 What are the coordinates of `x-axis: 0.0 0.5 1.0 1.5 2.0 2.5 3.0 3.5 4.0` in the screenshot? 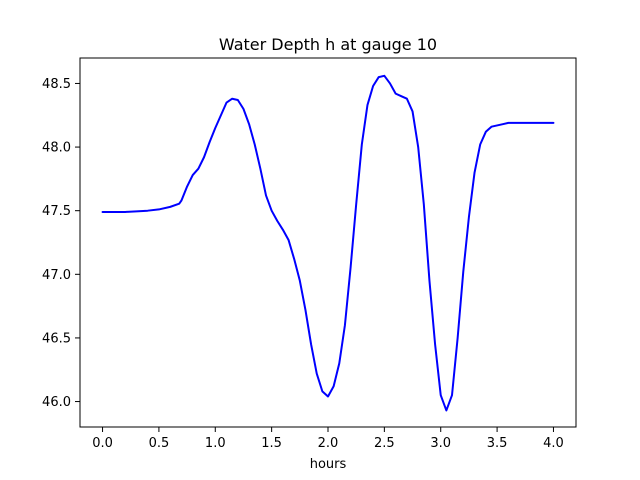 It's located at (328, 439).